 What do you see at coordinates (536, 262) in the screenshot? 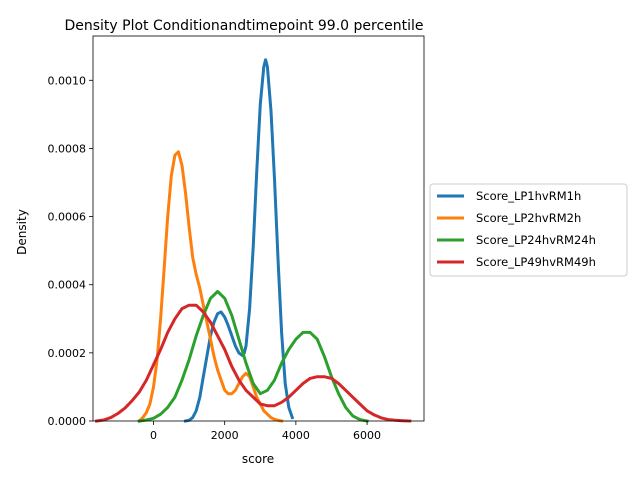
I see `legend-label-3: Score_LP49hvRM49h` at bounding box center [536, 262].